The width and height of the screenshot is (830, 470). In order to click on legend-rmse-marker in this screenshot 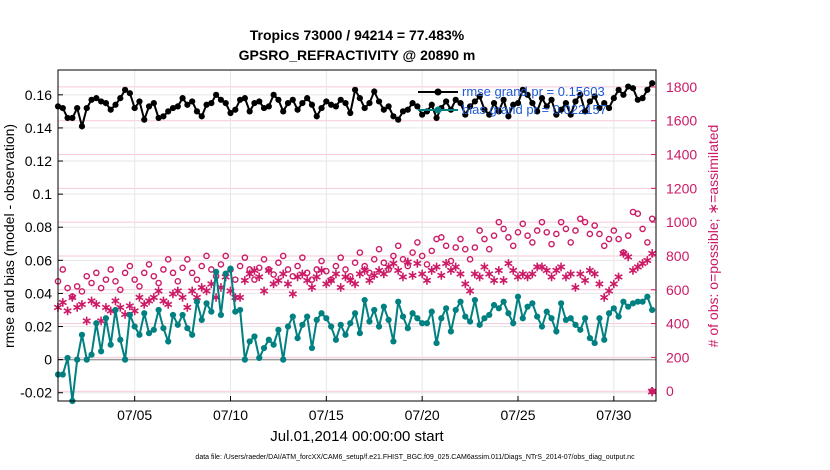, I will do `click(438, 92)`.